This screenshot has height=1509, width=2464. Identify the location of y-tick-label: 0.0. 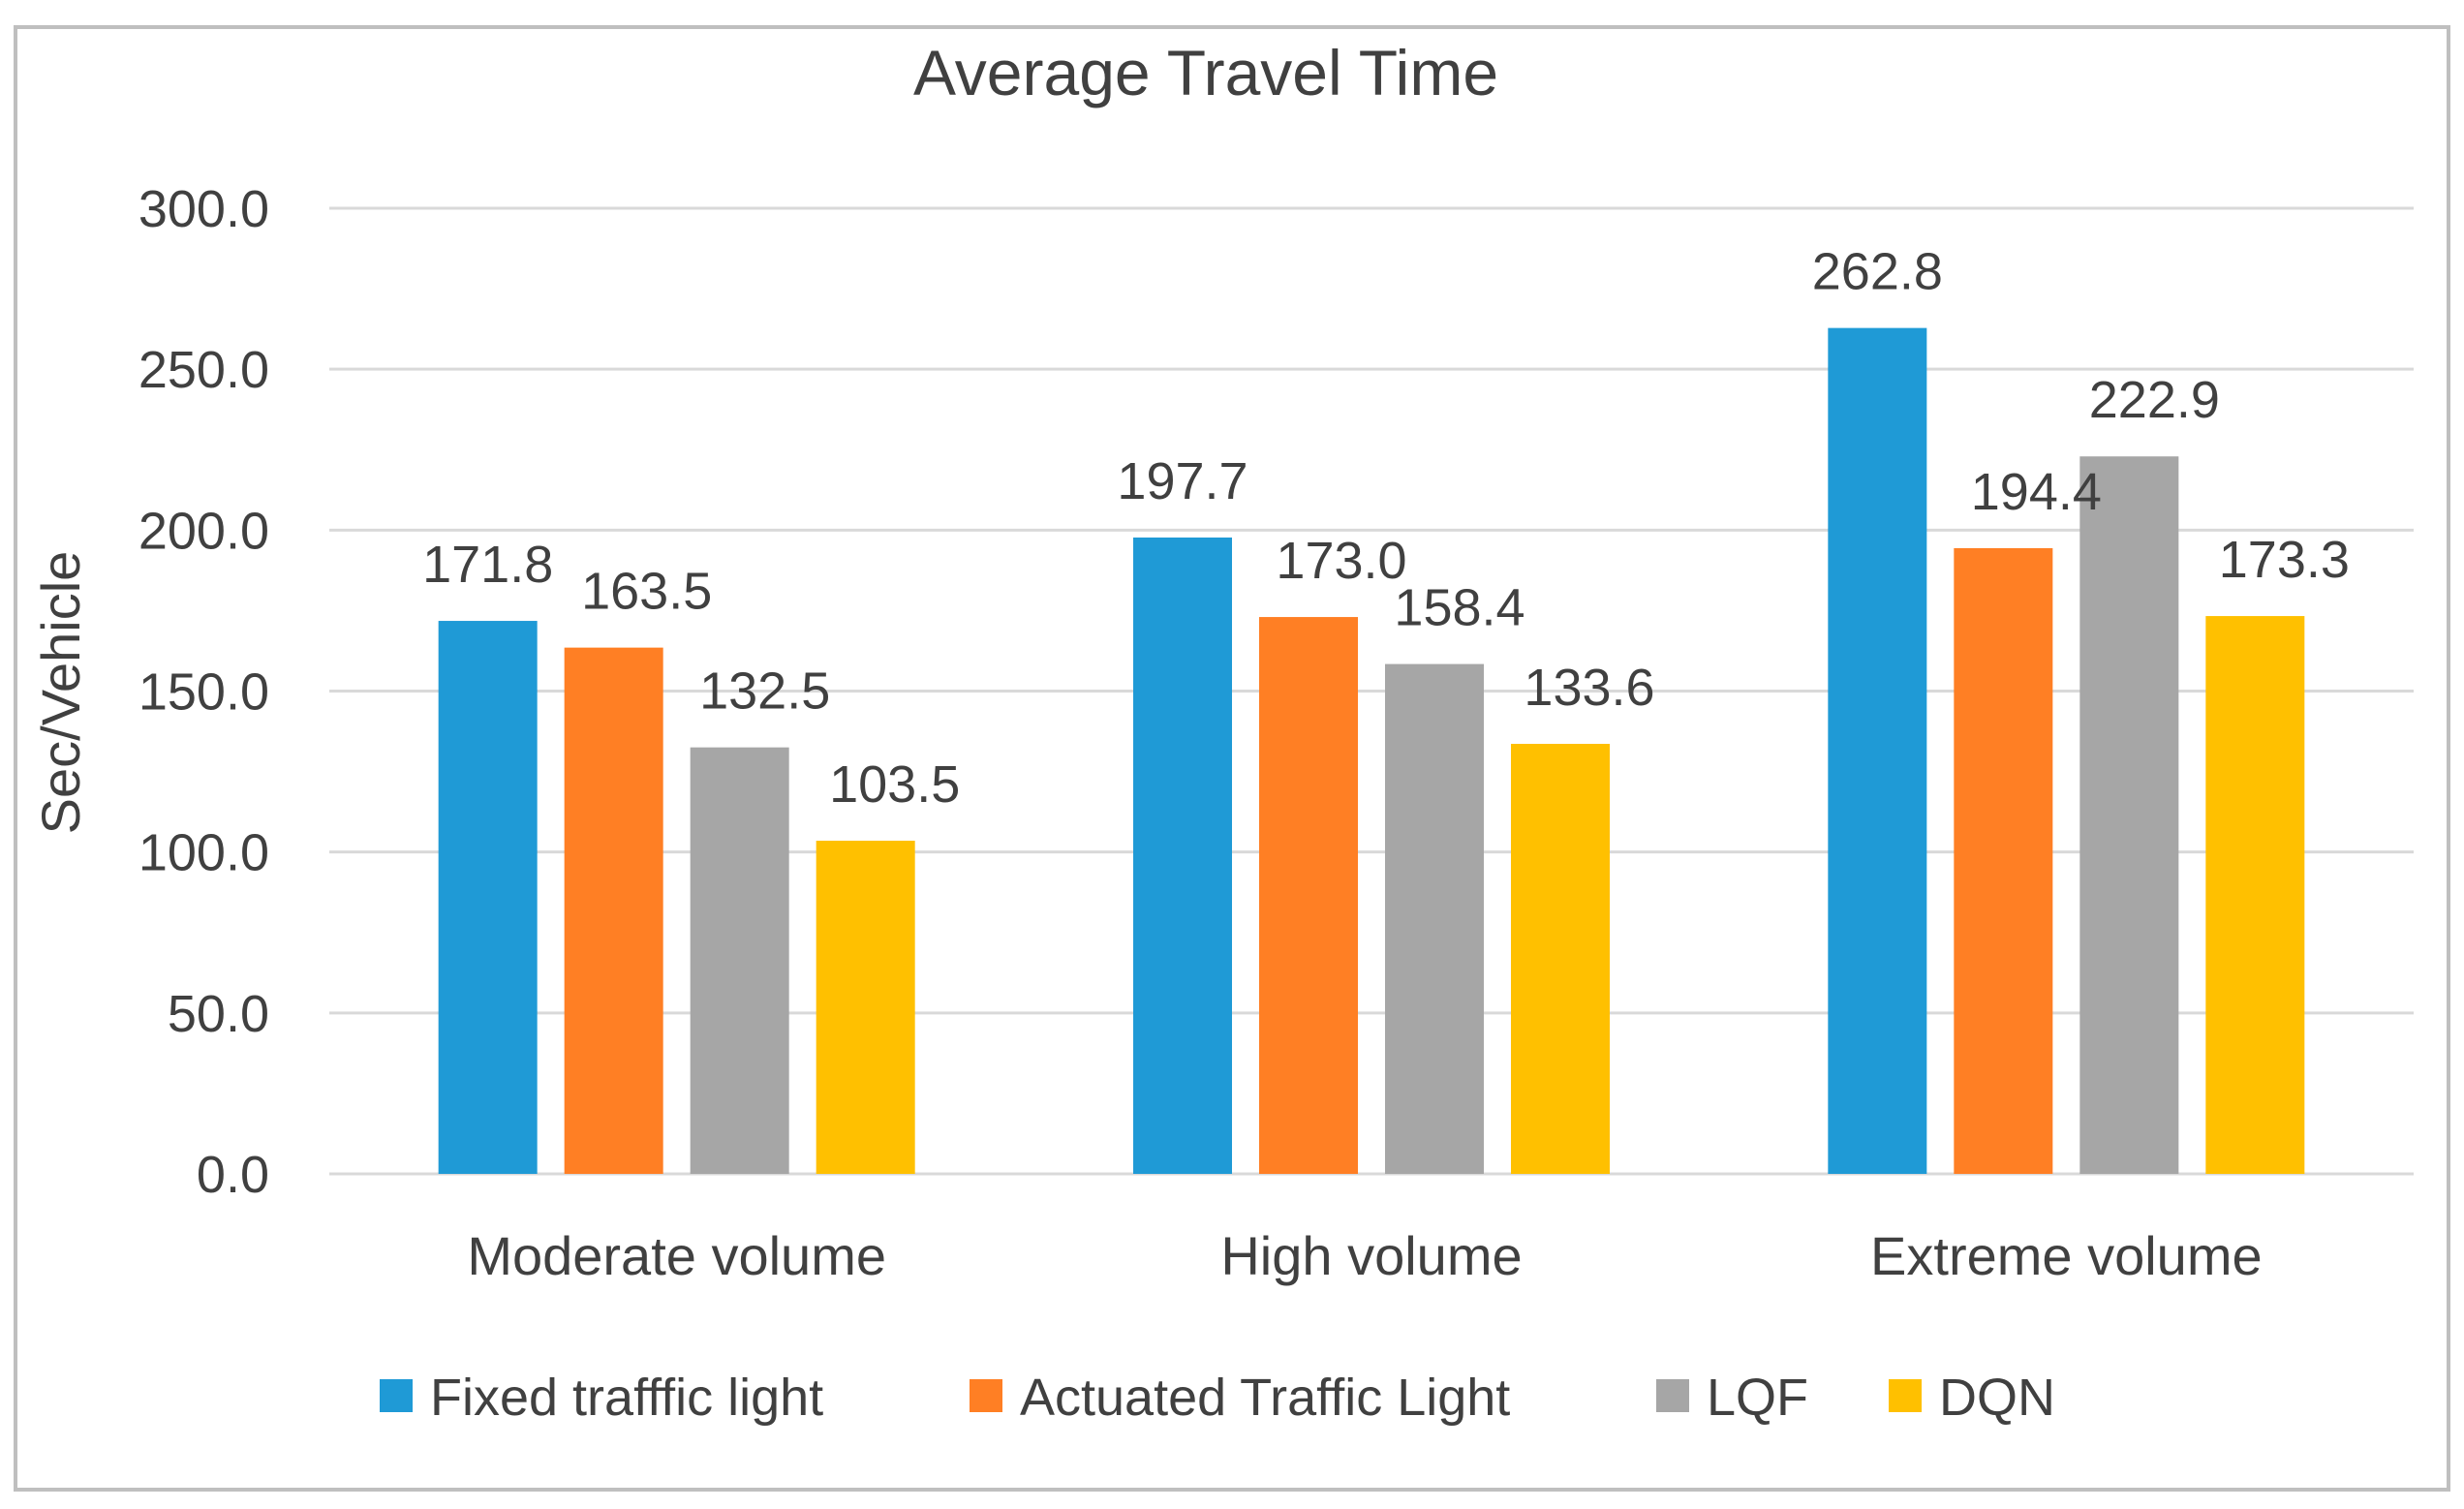
(233, 1175).